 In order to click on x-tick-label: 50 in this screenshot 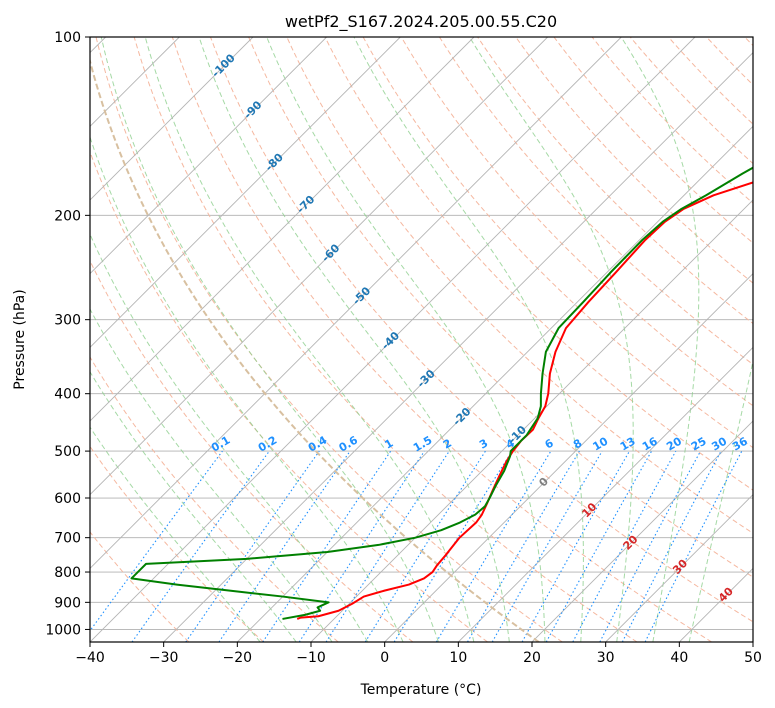, I will do `click(753, 658)`.